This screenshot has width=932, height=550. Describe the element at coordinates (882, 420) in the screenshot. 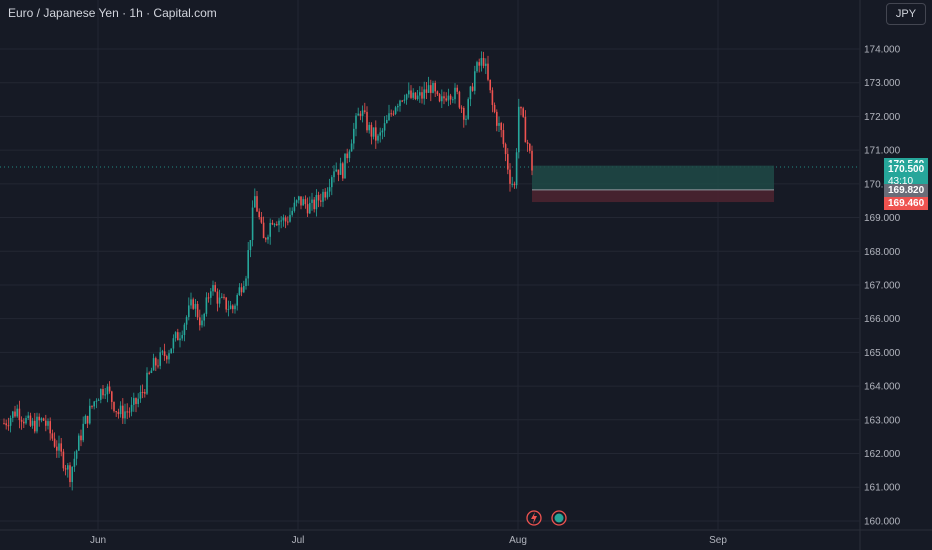

I see `price-tick-label: 163.000` at that location.